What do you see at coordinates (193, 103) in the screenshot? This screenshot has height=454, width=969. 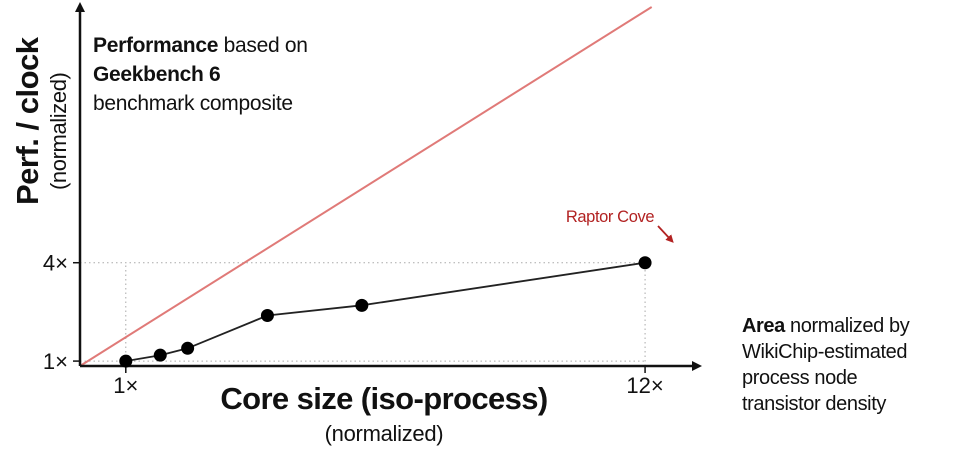 I see `note-text: benchmark composite` at bounding box center [193, 103].